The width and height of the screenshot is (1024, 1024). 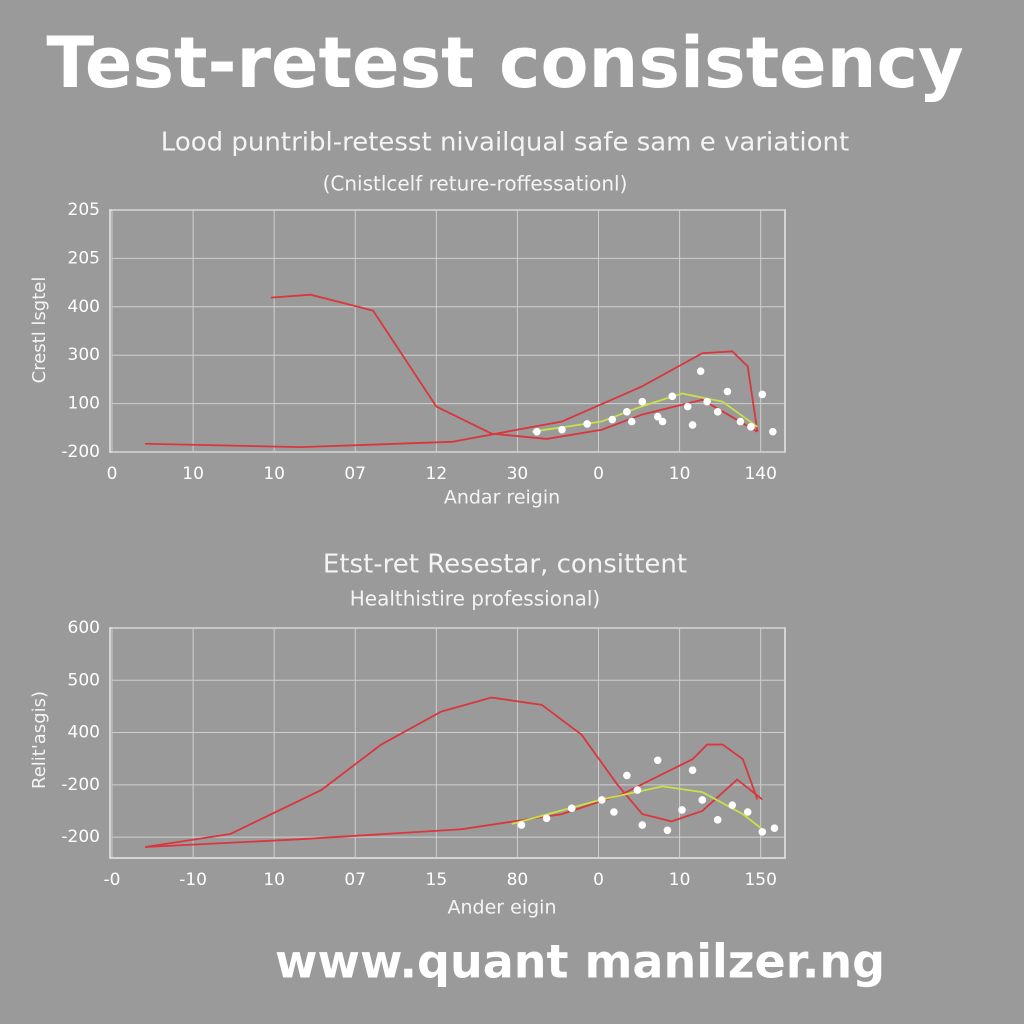 What do you see at coordinates (84, 355) in the screenshot?
I see `y-tick-label: 300` at bounding box center [84, 355].